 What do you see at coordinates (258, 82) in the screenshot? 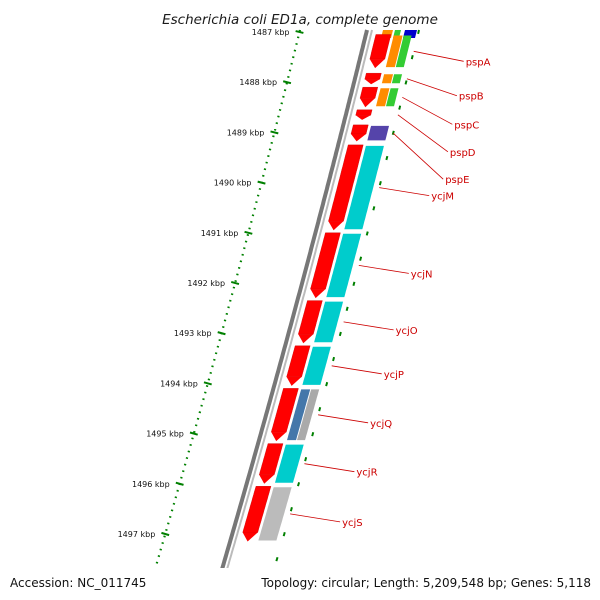
I see `ruler-tick-label: 1488 kbp` at bounding box center [258, 82].